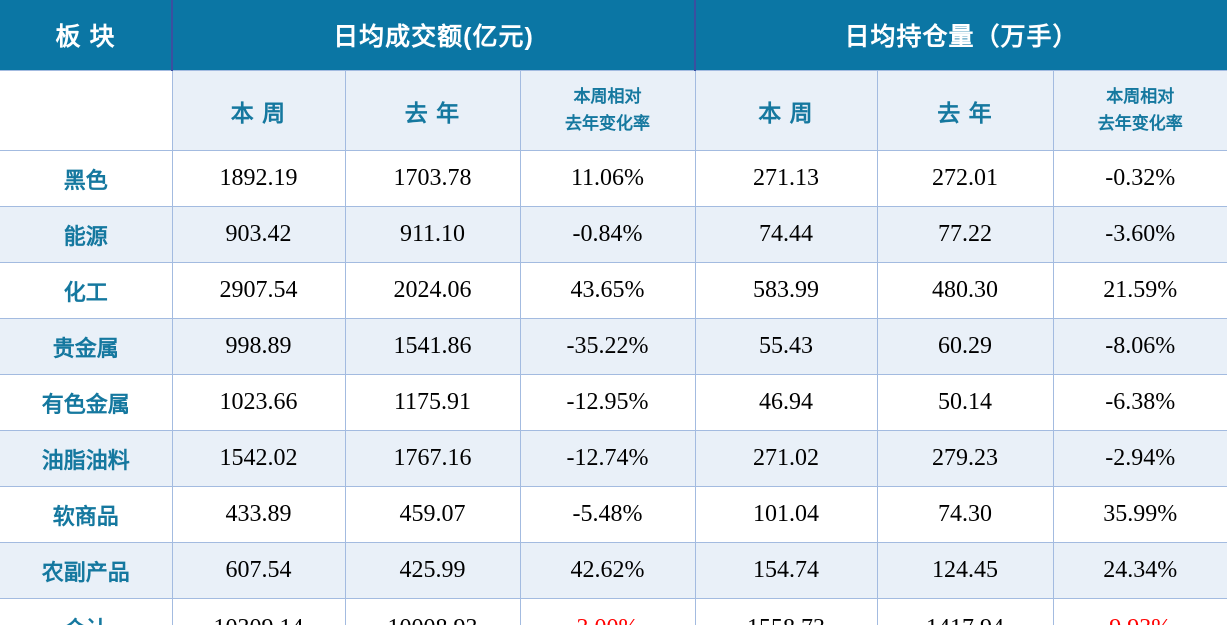 The height and width of the screenshot is (625, 1227). Describe the element at coordinates (786, 402) in the screenshot. I see `oi-week-value: 46.94` at that location.